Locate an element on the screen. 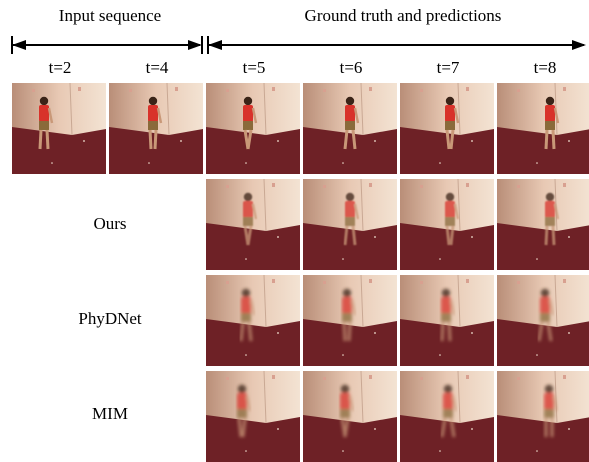 The width and height of the screenshot is (589, 462). gt-arrow-right-head is located at coordinates (579, 45).